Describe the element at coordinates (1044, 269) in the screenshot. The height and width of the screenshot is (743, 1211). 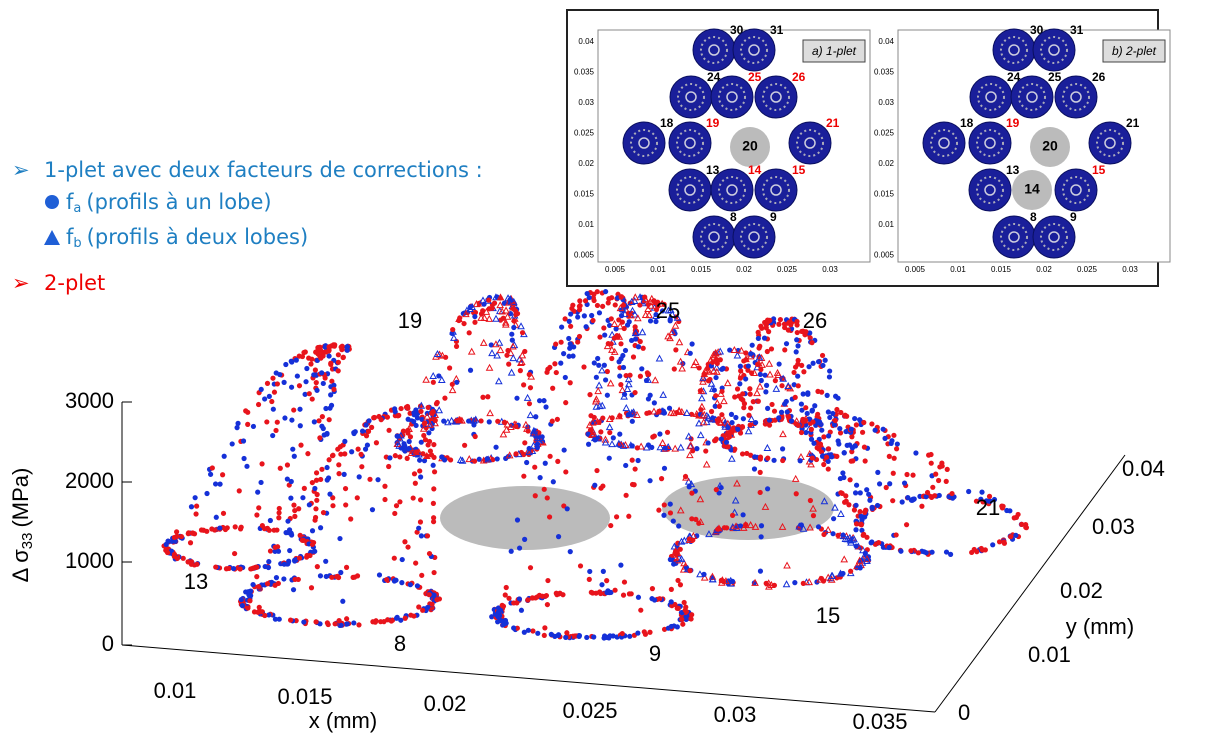
I see `inset-x-tick-label: 0.02` at that location.